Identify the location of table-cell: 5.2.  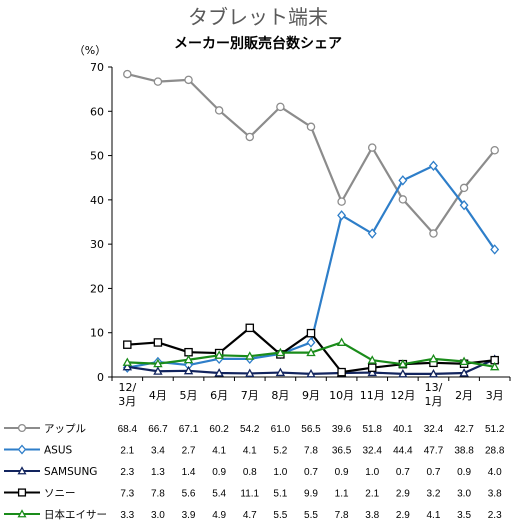
(280, 451).